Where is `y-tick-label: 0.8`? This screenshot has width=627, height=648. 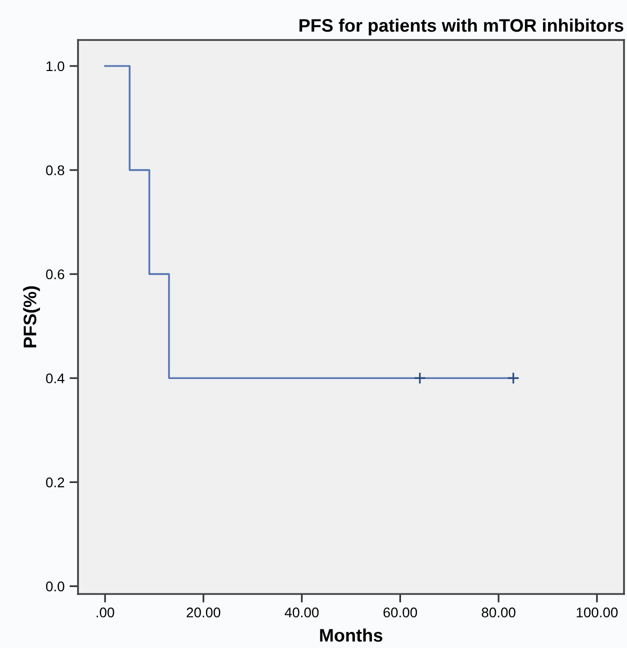 y-tick-label: 0.8 is located at coordinates (55, 170).